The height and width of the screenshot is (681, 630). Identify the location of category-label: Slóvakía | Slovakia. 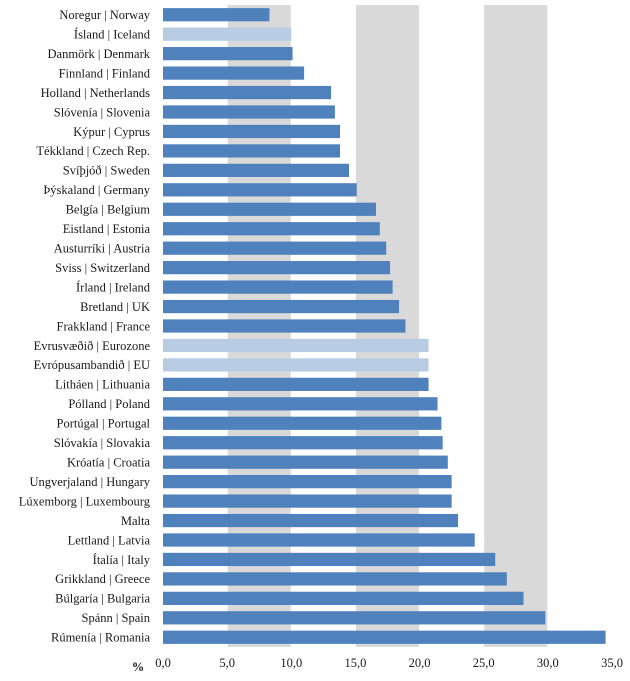
(102, 443).